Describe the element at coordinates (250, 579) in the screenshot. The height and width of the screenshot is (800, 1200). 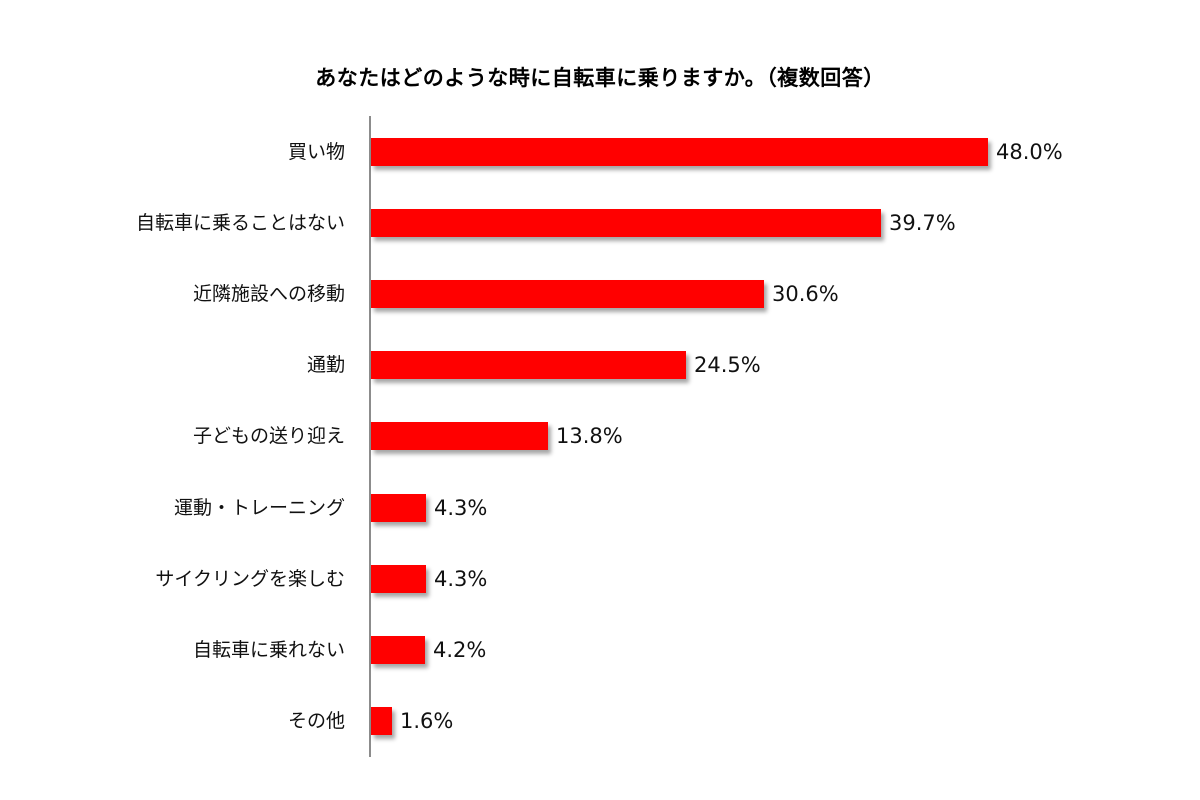
I see `category-label: サイクリングを楽しむ` at that location.